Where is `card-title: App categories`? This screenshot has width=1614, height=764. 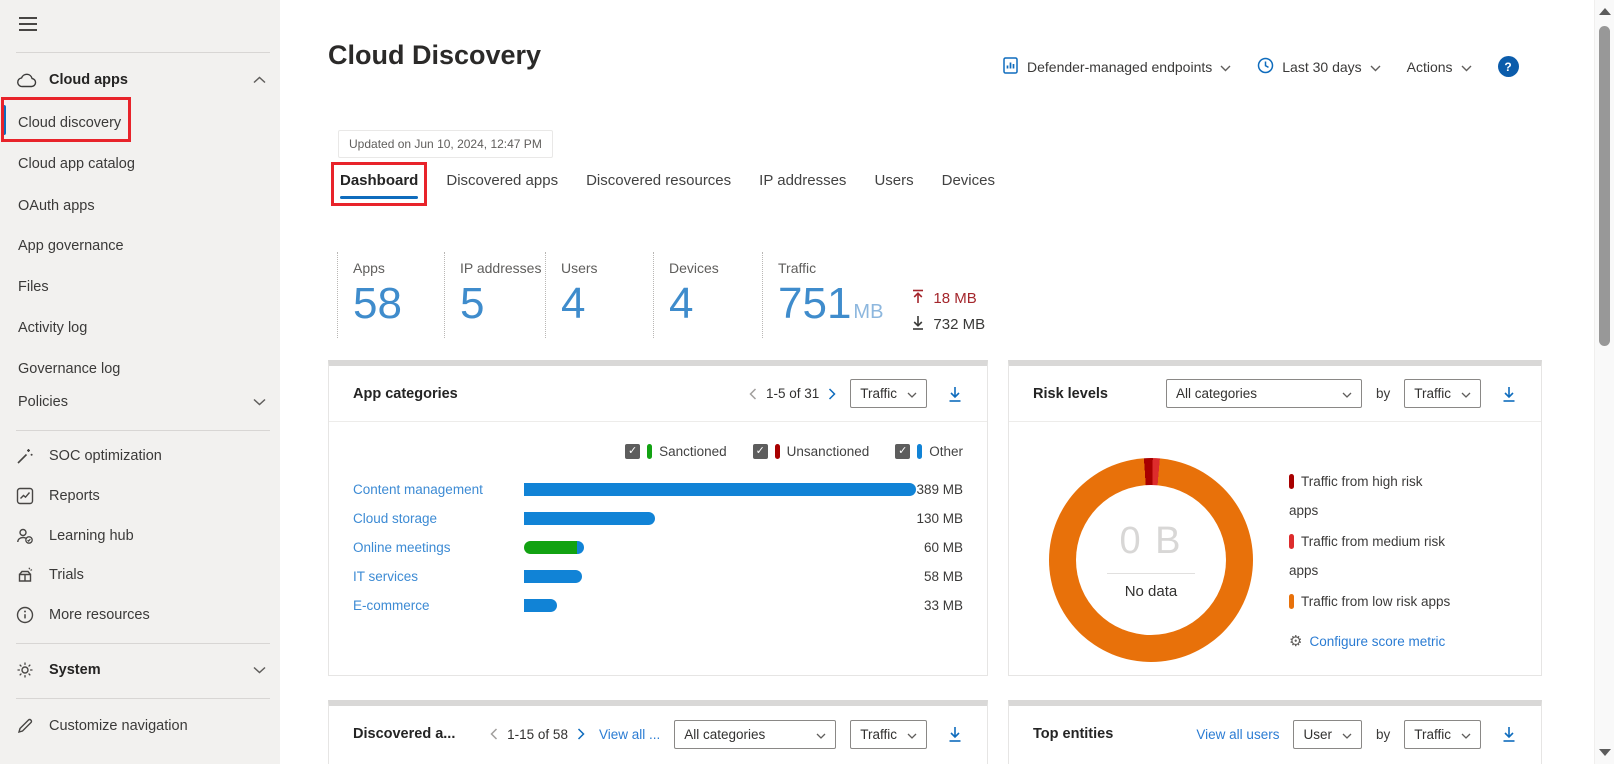
card-title: App categories is located at coordinates (405, 393).